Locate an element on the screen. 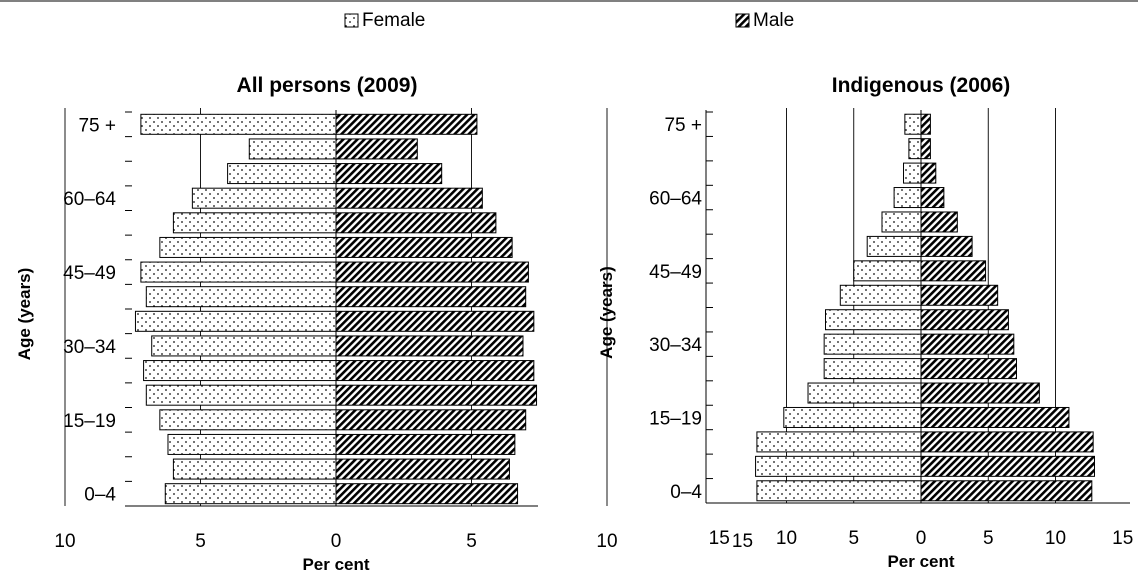 The height and width of the screenshot is (578, 1138). bar-male-65–69 is located at coordinates (928, 173).